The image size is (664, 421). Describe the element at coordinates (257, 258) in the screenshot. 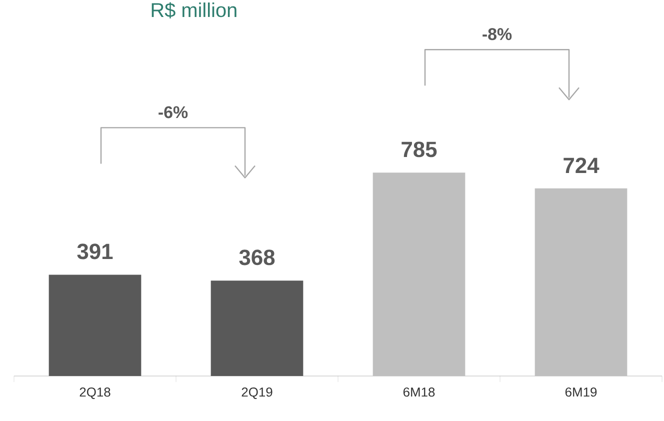

I see `data-label: 368` at that location.